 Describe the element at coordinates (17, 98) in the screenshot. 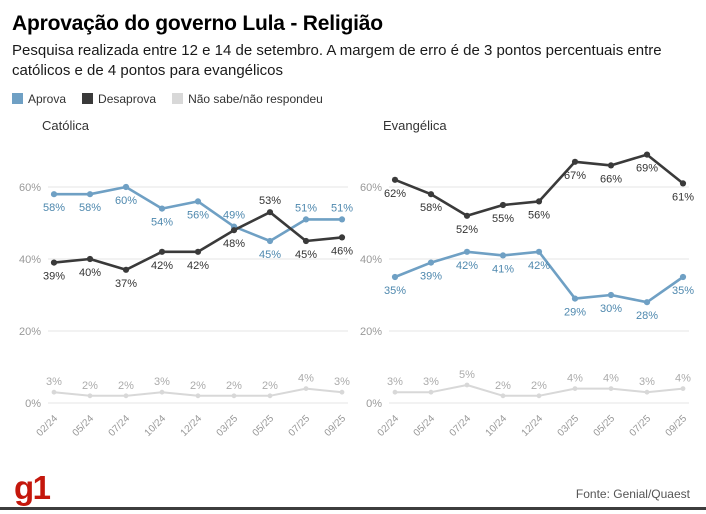

I see `aprova-swatch` at that location.